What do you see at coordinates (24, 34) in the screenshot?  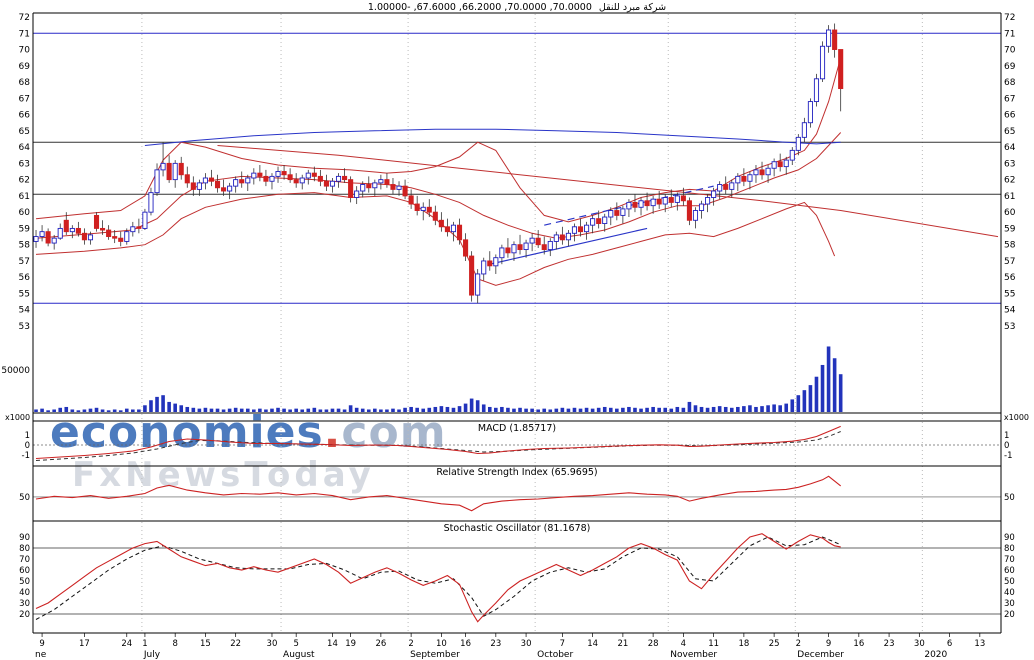 I see `price-tick-label: 71` at bounding box center [24, 34].